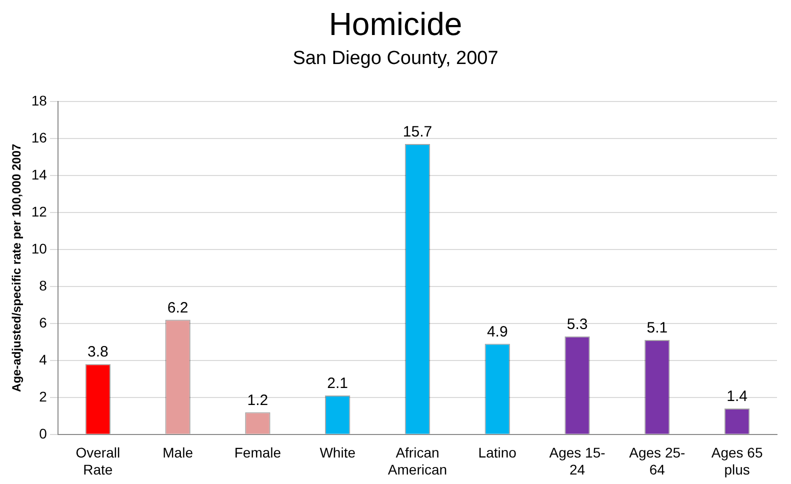 This screenshot has height=484, width=791. What do you see at coordinates (39, 100) in the screenshot?
I see `y-tick-label: 18` at bounding box center [39, 100].